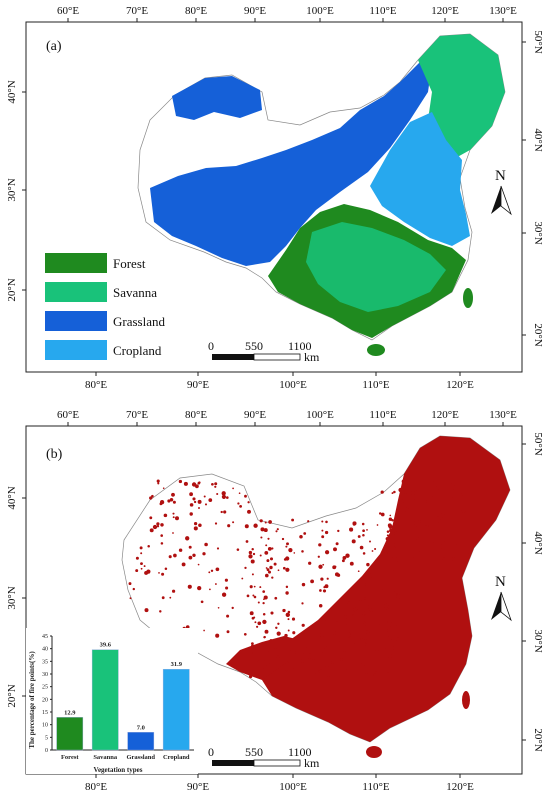  What do you see at coordinates (255, 11) in the screenshot?
I see `top-lon-label-a: 90°E` at bounding box center [255, 11].